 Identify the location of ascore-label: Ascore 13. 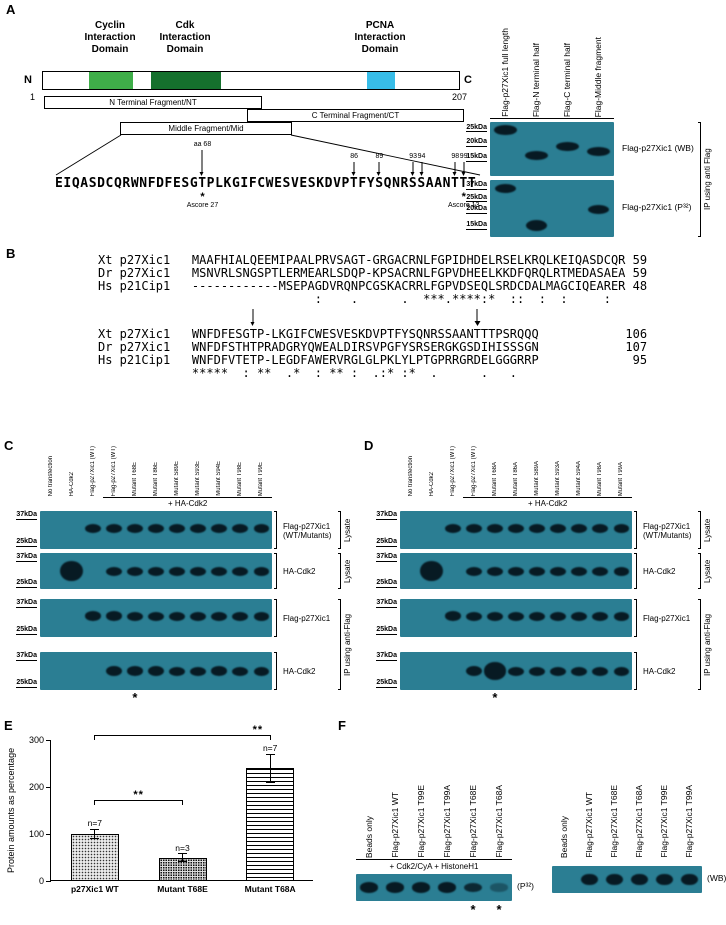
(463, 205).